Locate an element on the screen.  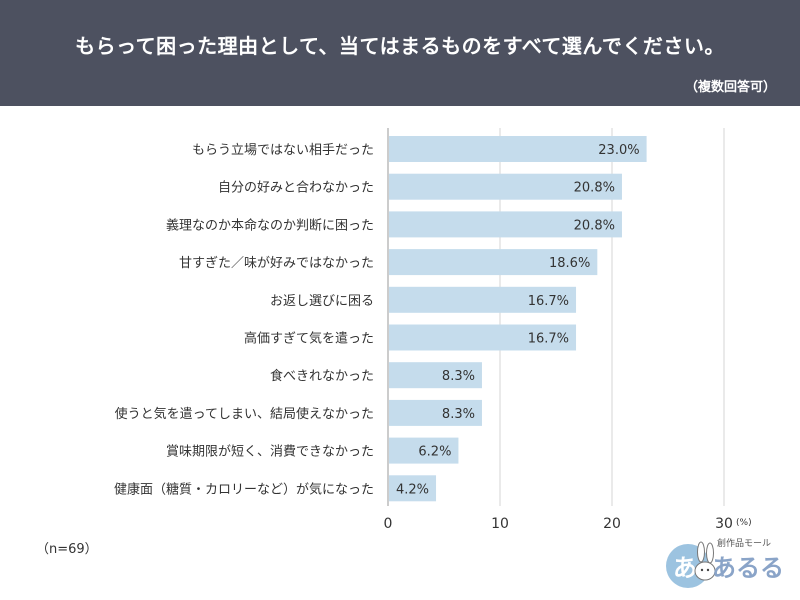
data-label: 18.6% is located at coordinates (569, 263).